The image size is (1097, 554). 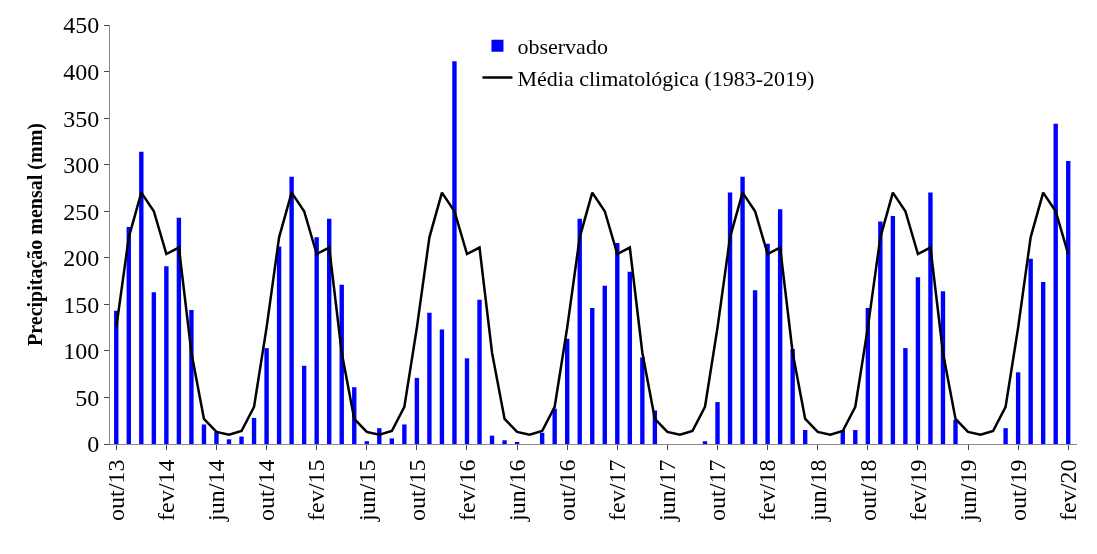 I want to click on x-tick-label: out/13, so click(x=116, y=490).